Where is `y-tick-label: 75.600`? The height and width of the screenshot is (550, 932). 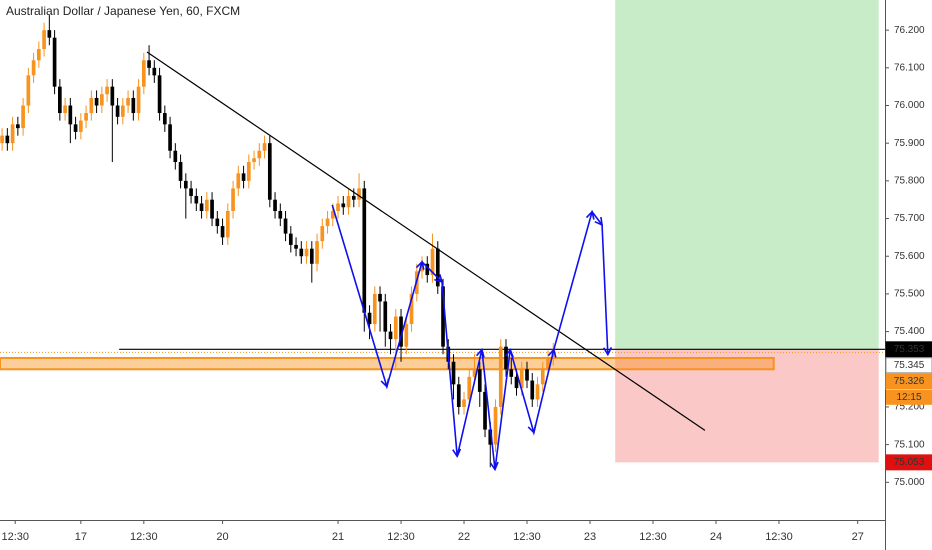 y-tick-label: 75.600 is located at coordinates (909, 256).